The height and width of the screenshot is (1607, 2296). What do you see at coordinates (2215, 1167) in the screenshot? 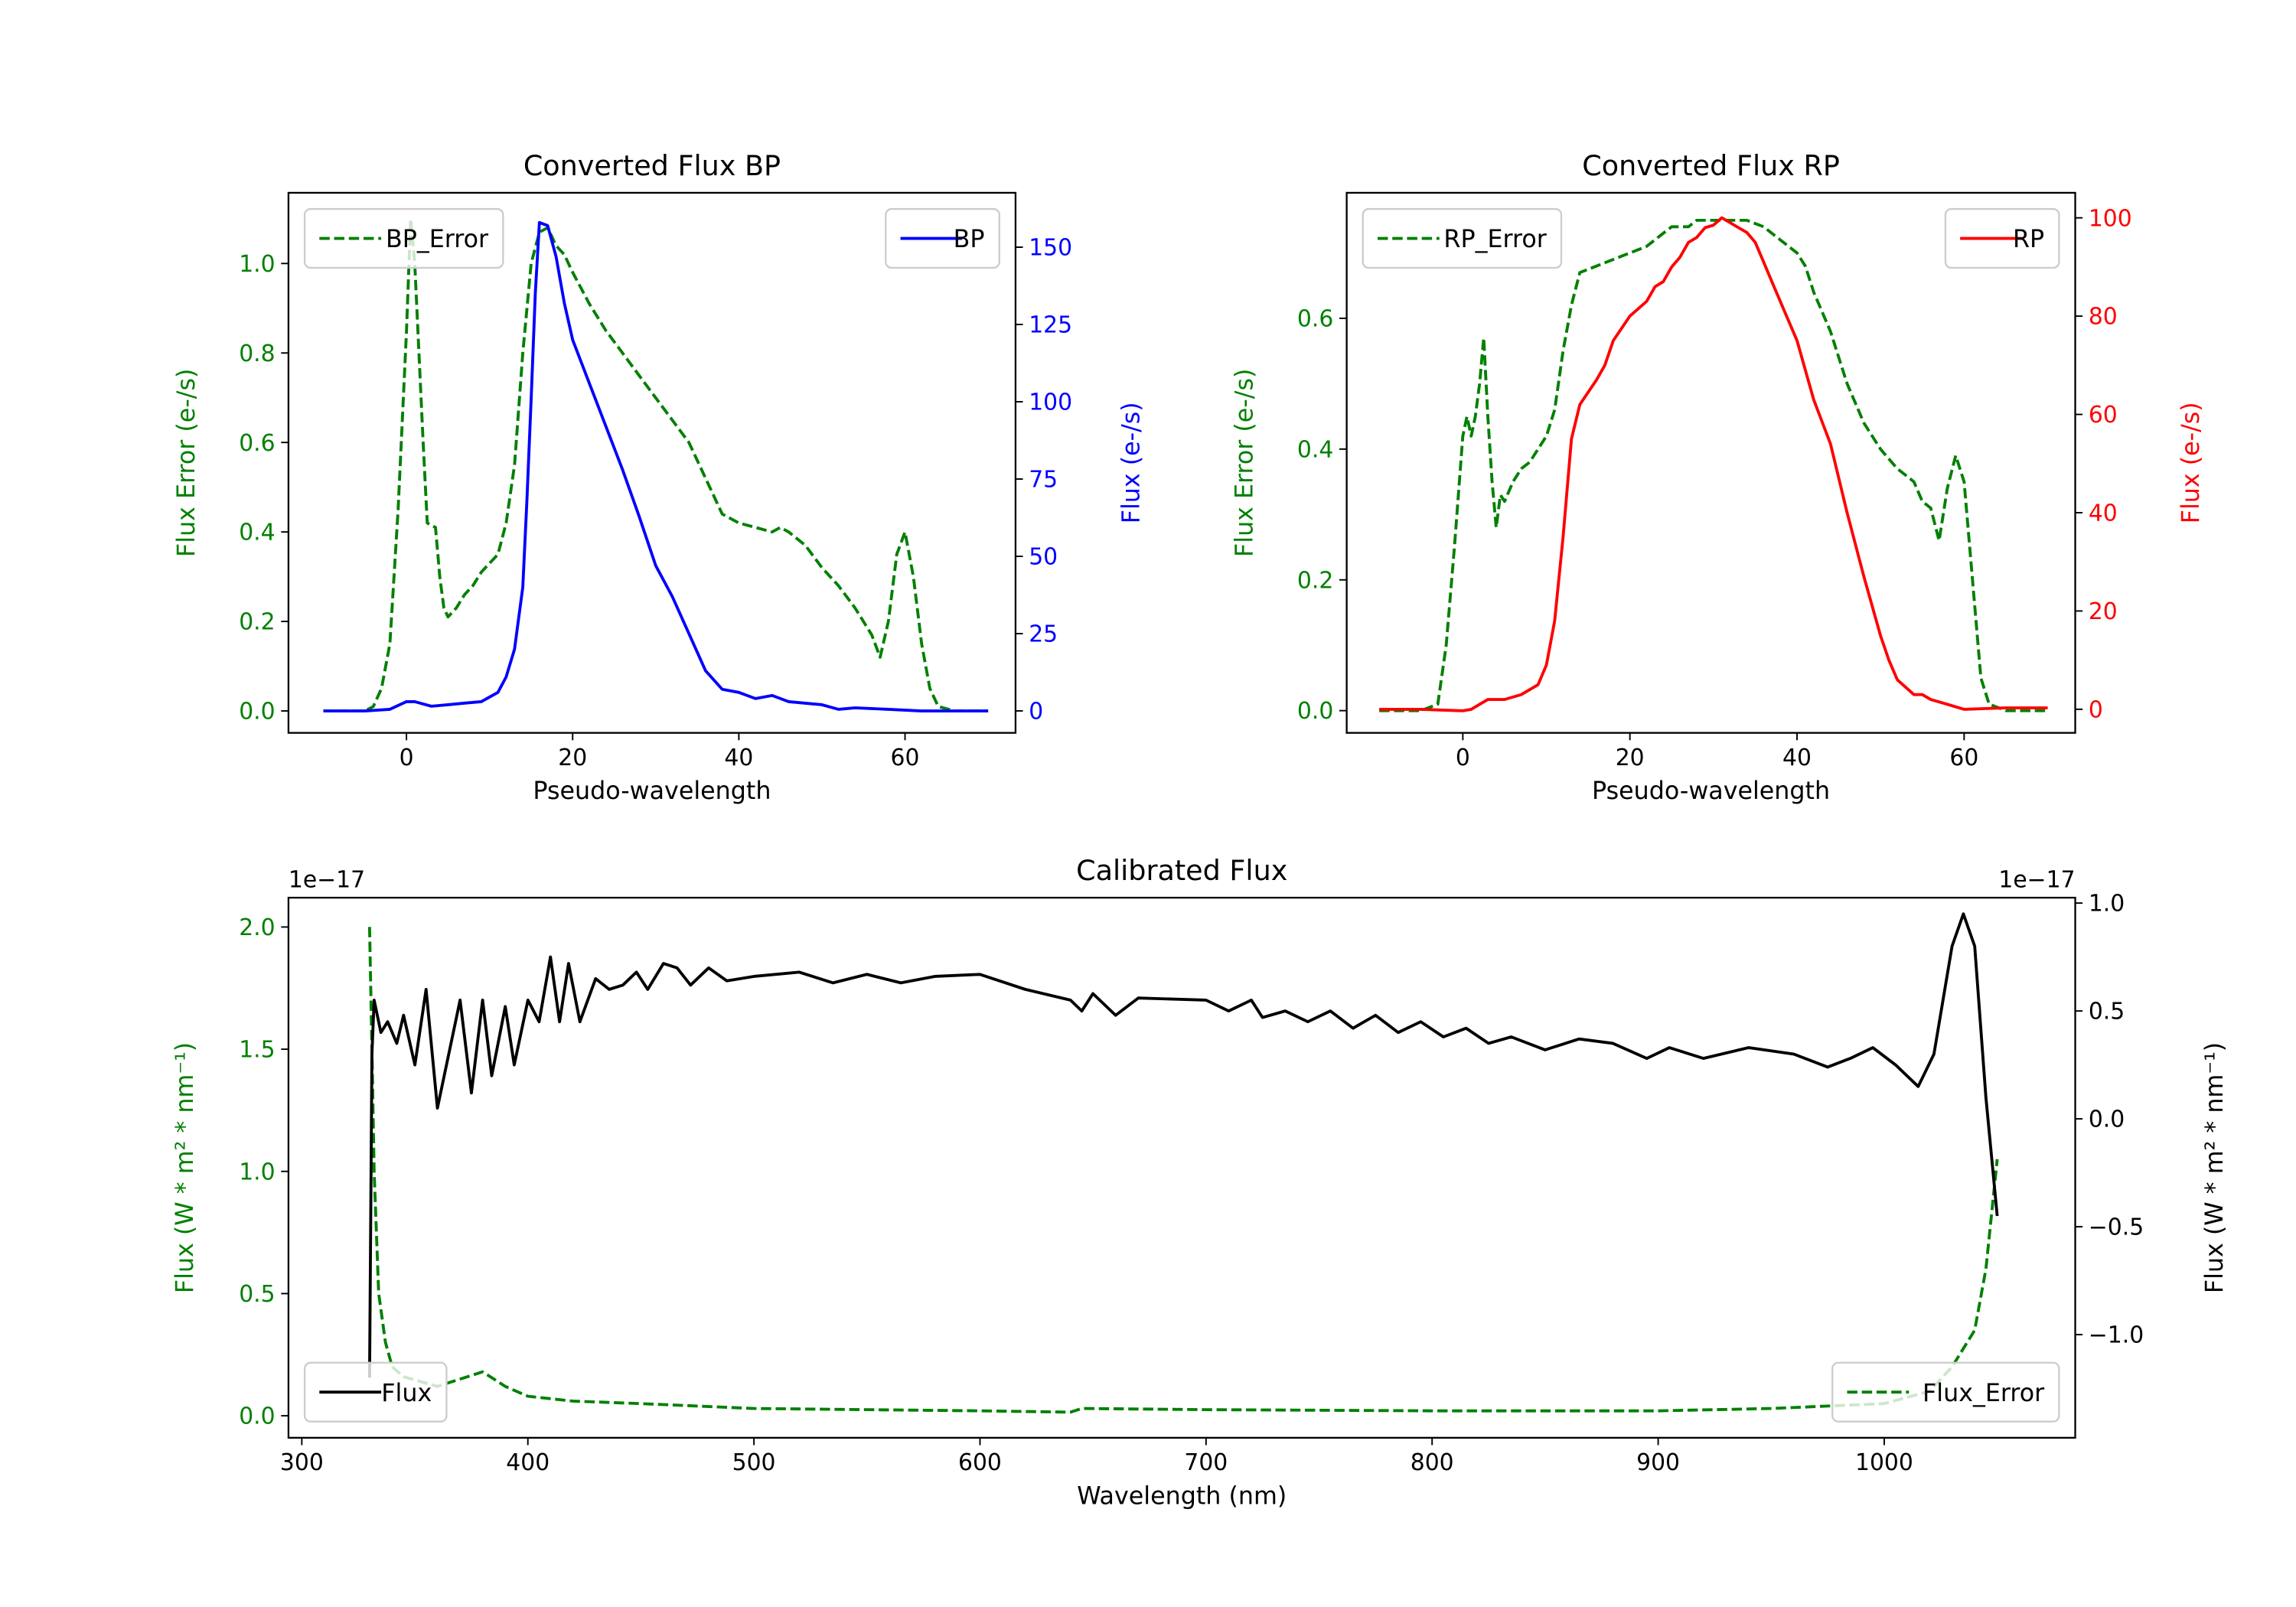
I see `y-right-axis-label: Flux (W * m² * nm⁻¹)` at bounding box center [2215, 1167].